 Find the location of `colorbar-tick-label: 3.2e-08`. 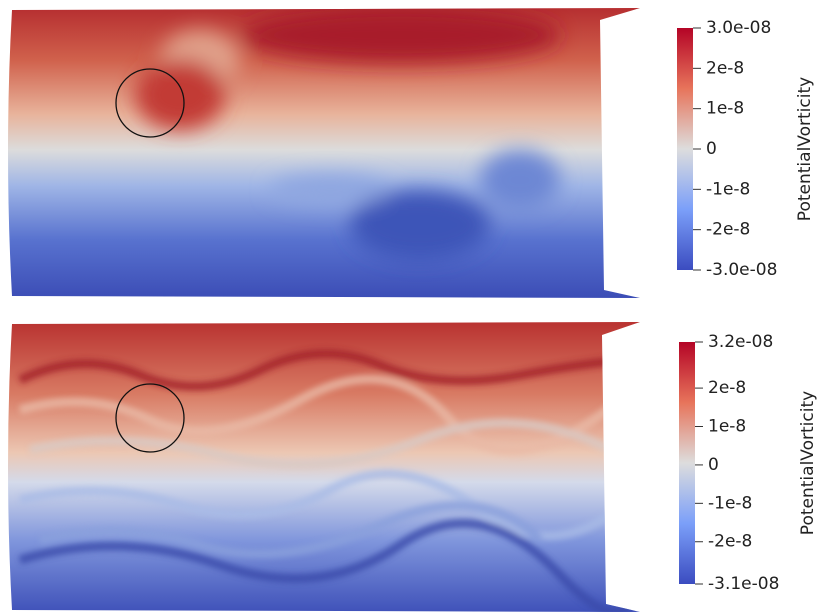

colorbar-tick-label: 3.2e-08 is located at coordinates (740, 342).